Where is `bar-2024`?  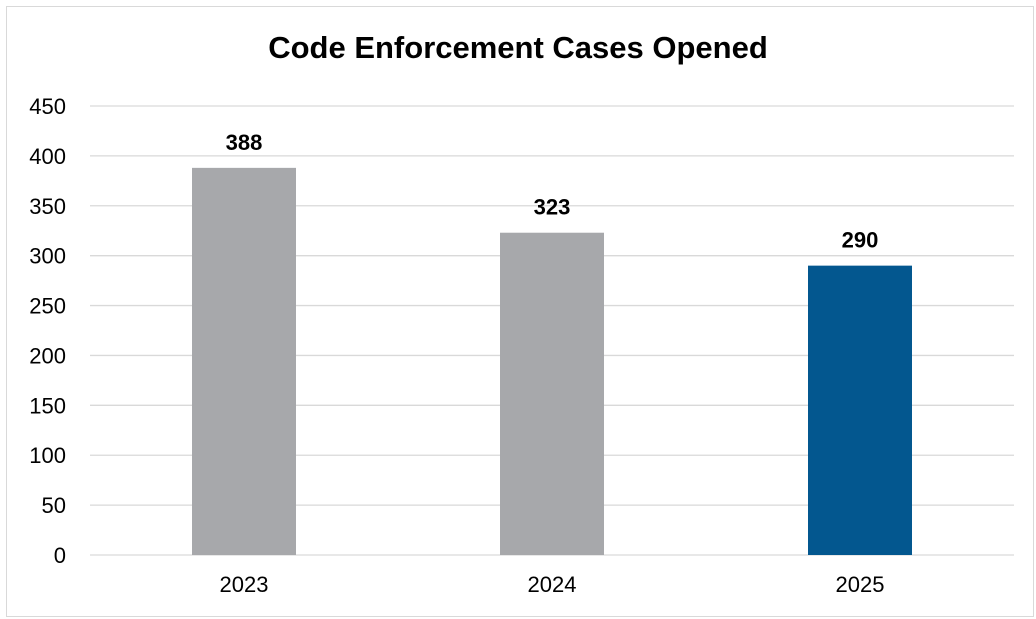
bar-2024 is located at coordinates (552, 393).